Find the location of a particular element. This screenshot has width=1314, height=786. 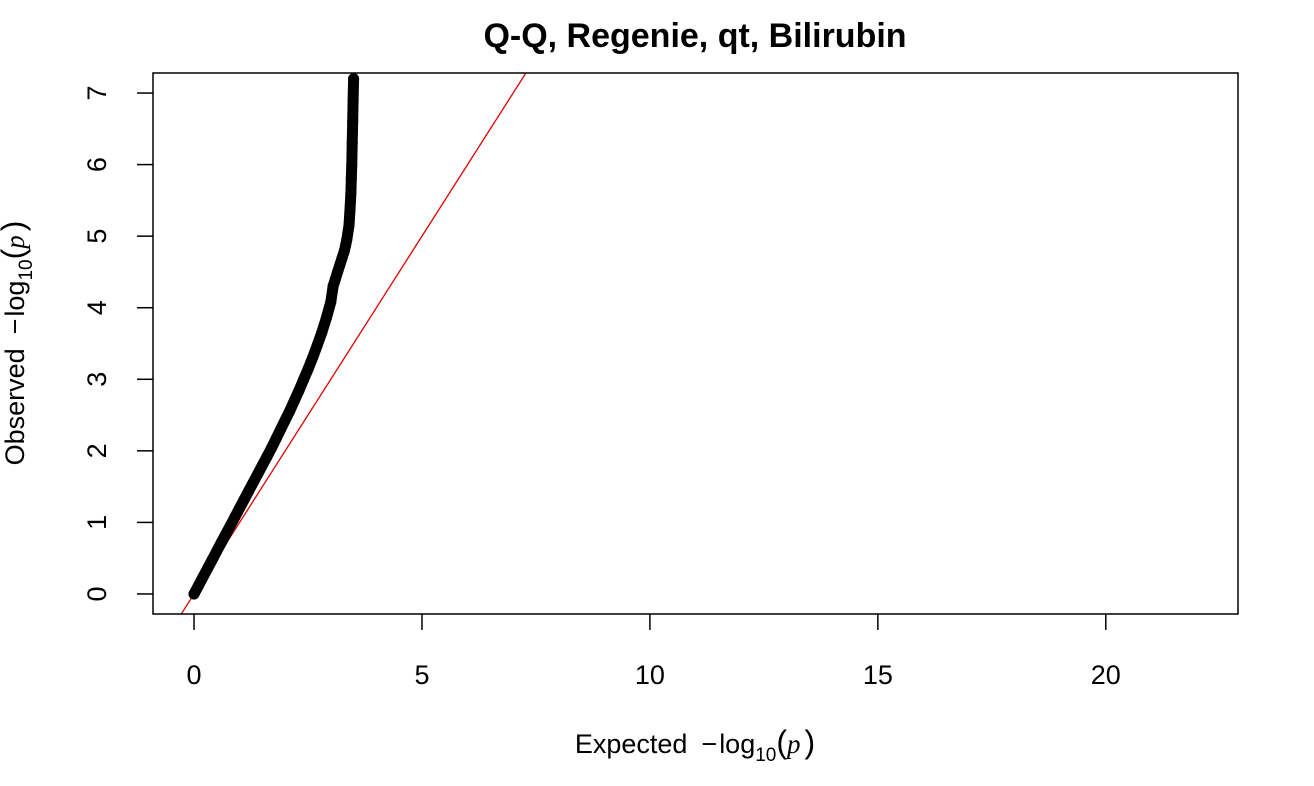

y-axis-label-var: p is located at coordinates (15, 243).